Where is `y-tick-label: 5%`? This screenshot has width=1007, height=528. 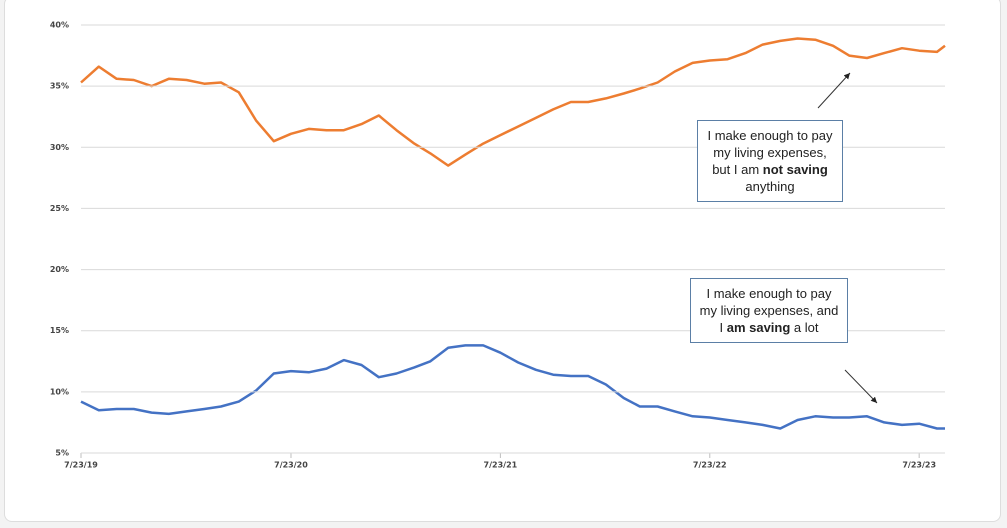 y-tick-label: 5% is located at coordinates (62, 453).